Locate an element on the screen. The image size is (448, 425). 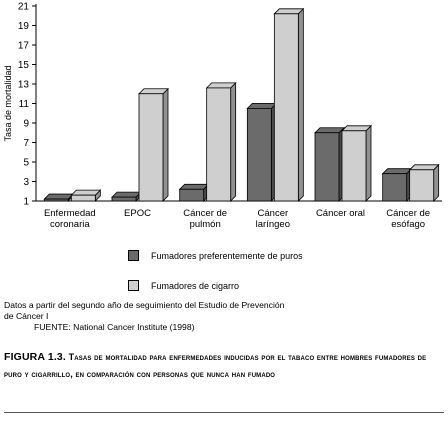
y-tick-label-11: 11 is located at coordinates (24, 104).